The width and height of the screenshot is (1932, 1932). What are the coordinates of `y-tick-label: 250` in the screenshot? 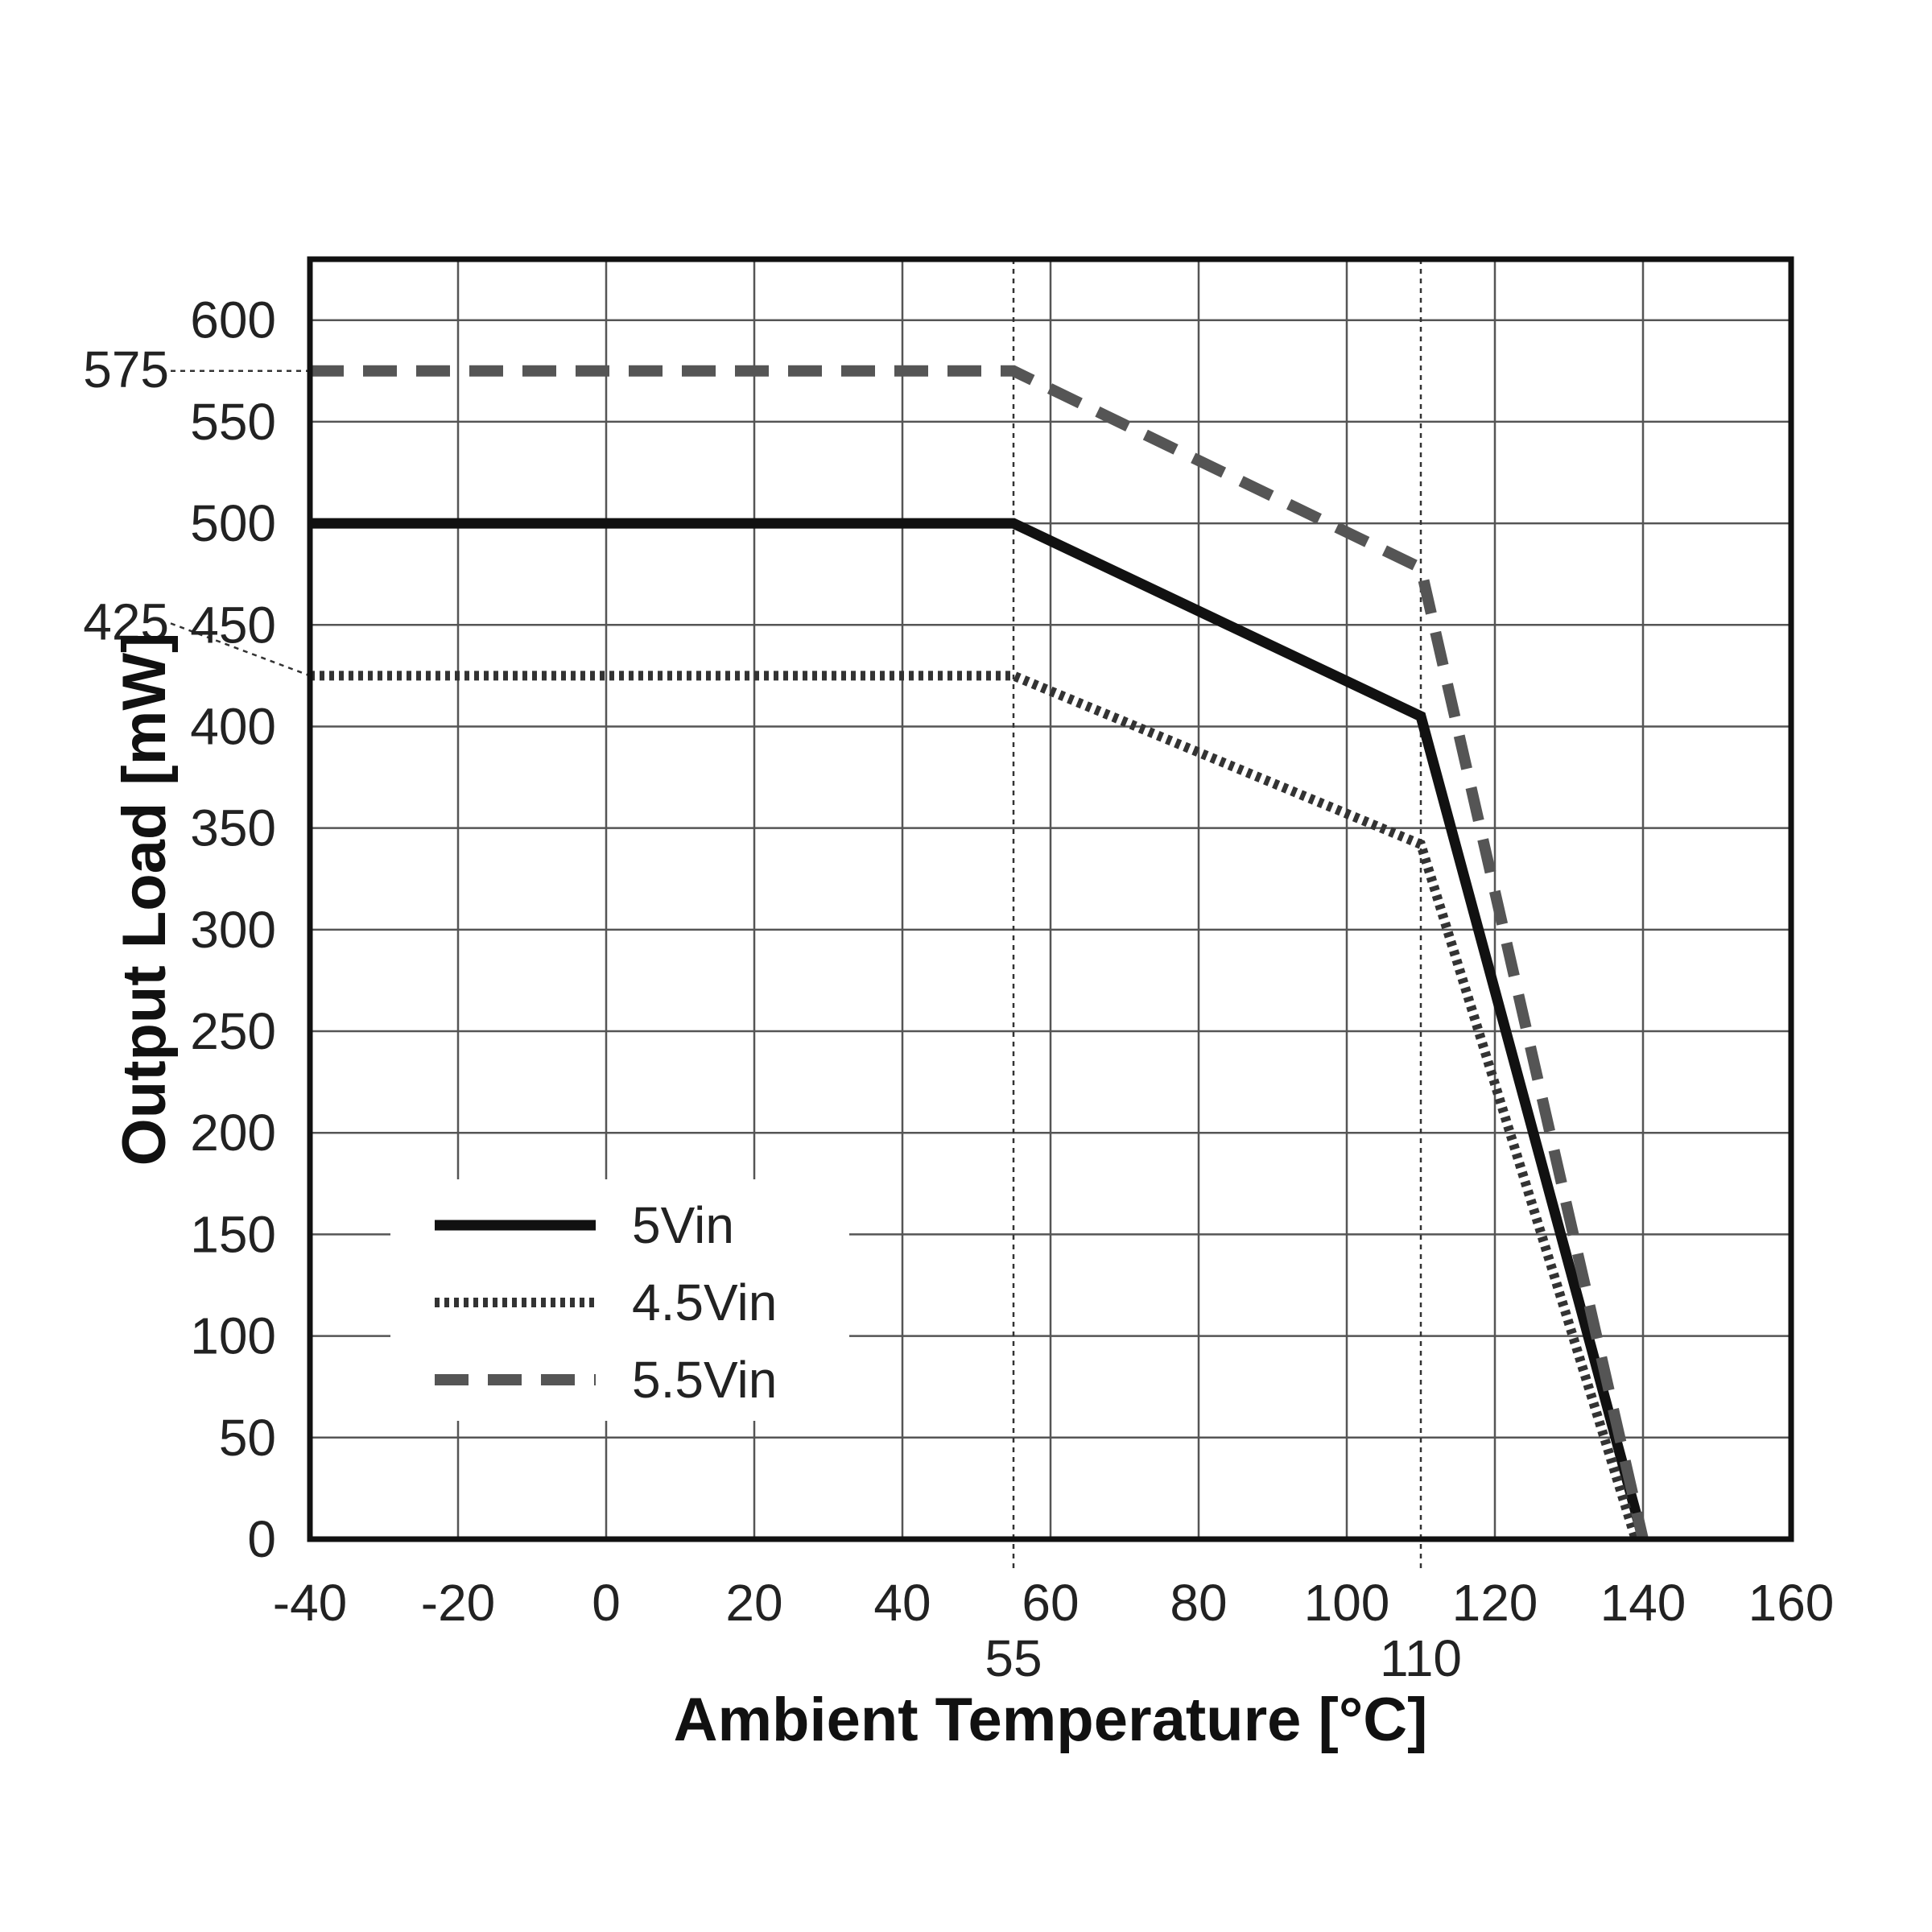 It's located at (233, 1031).